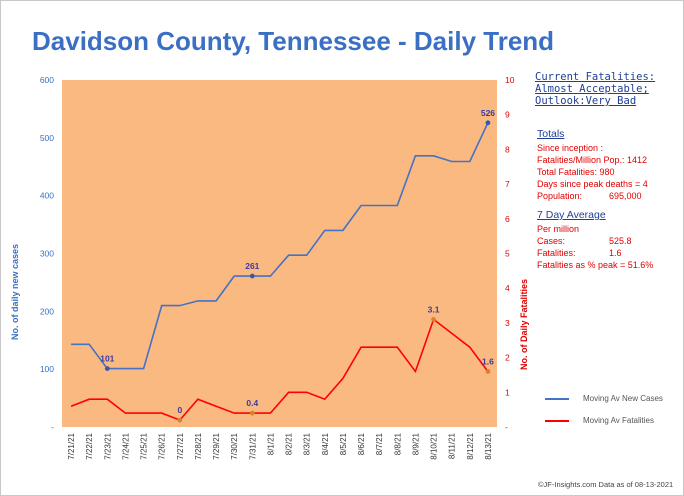 This screenshot has width=684, height=496. I want to click on left-tick-label: 500, so click(47, 138).